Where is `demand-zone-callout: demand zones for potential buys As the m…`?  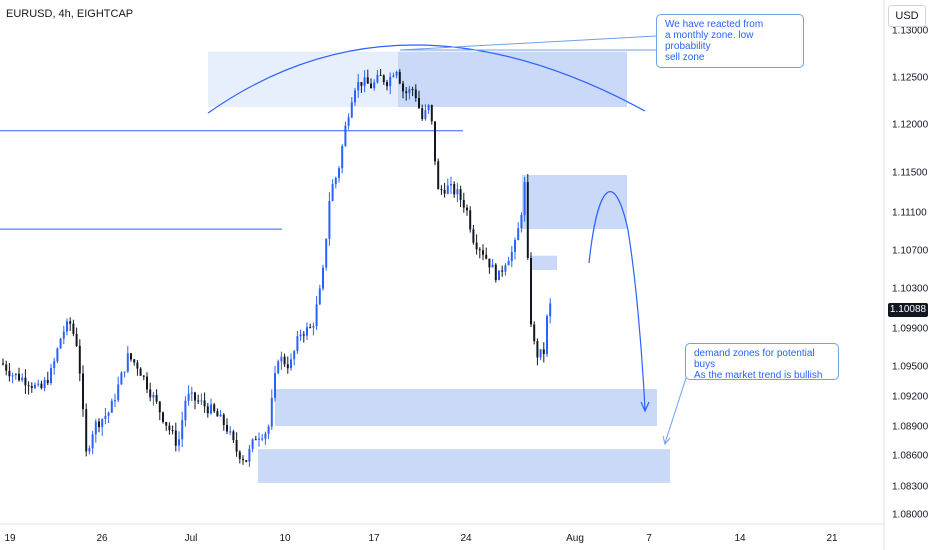 demand-zone-callout: demand zones for potential buys As the m… is located at coordinates (762, 362).